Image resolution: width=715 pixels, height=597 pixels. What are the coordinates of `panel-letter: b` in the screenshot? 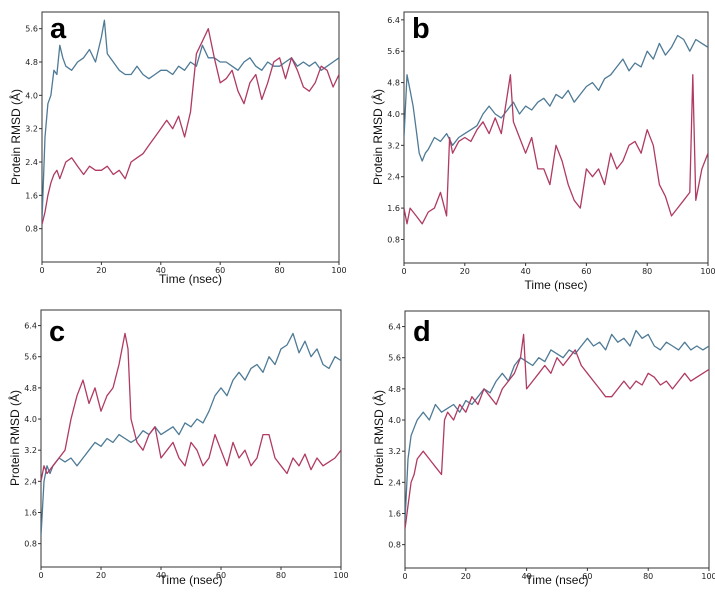 It's located at (421, 29).